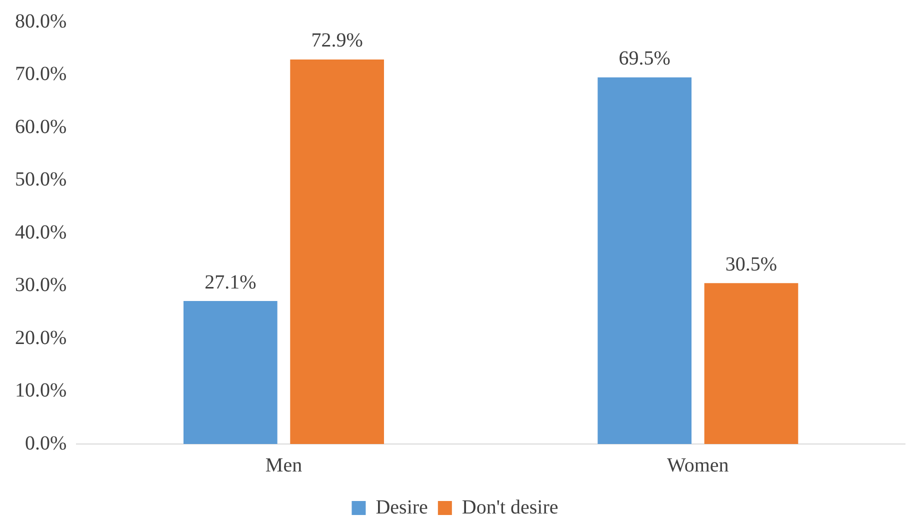 This screenshot has width=911, height=528. I want to click on y-tick-label: 0.0%, so click(45, 443).